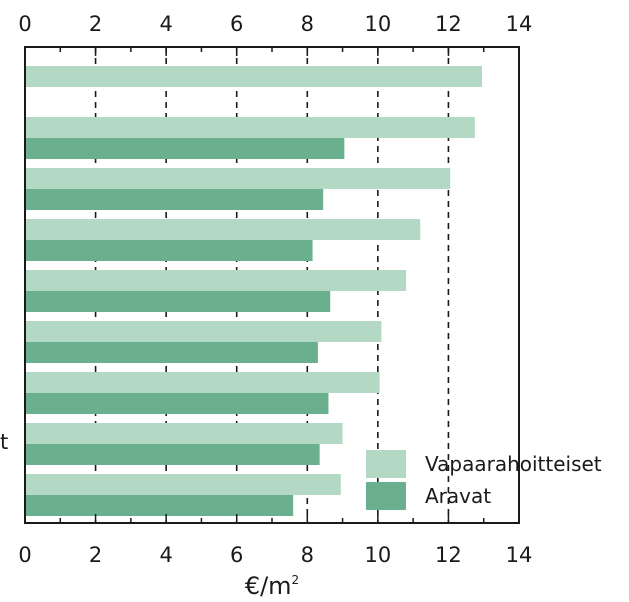 This screenshot has height=602, width=629. What do you see at coordinates (236, 555) in the screenshot?
I see `x-tick-label-bottom: 6` at bounding box center [236, 555].